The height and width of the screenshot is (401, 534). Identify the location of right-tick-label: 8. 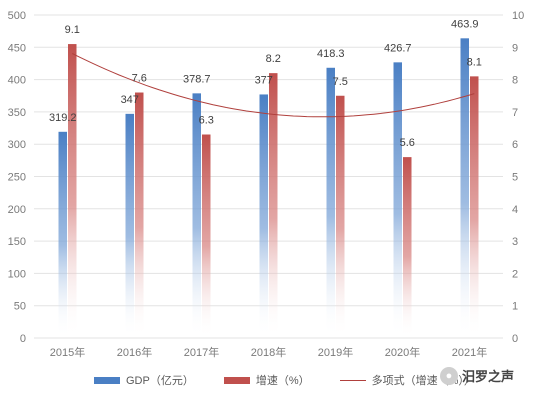
(515, 81).